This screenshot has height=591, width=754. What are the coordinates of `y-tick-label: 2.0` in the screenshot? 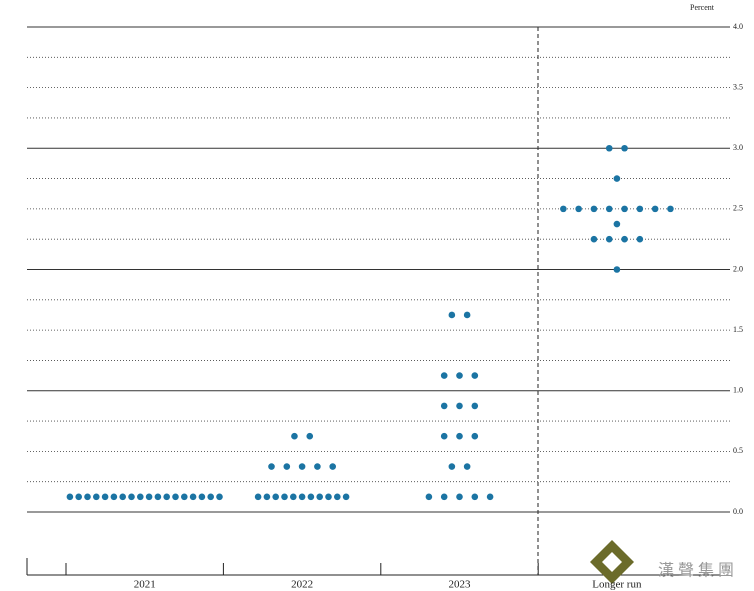 It's located at (738, 268).